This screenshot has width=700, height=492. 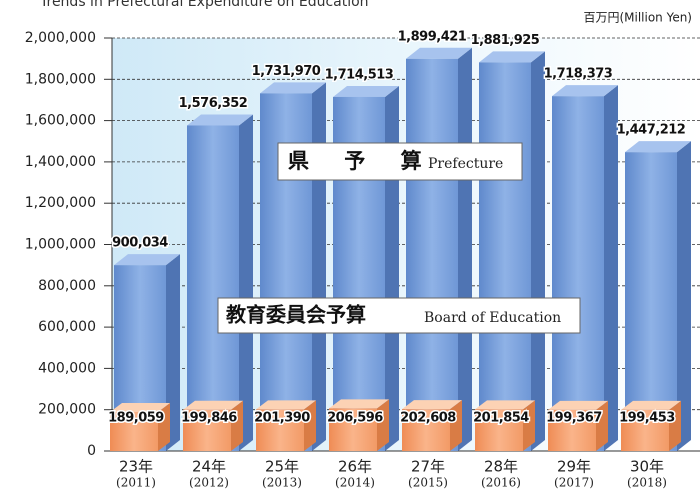 What do you see at coordinates (492, 318) in the screenshot?
I see `legend-label-en: Board of Education` at bounding box center [492, 318].